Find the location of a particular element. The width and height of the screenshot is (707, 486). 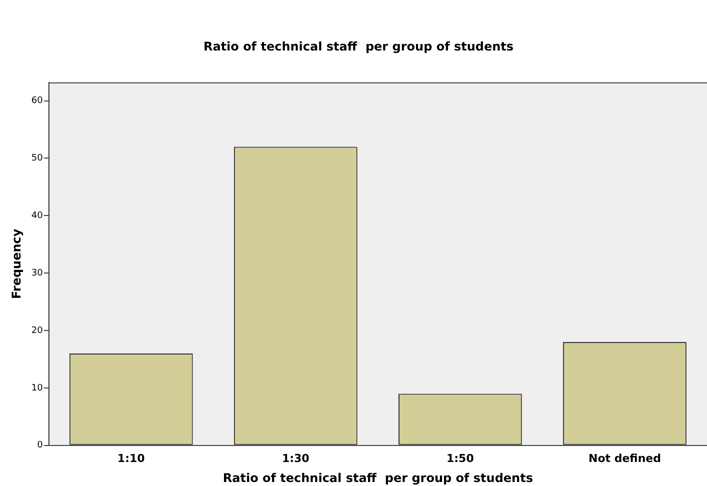

y-tick-label: 60 is located at coordinates (37, 101).